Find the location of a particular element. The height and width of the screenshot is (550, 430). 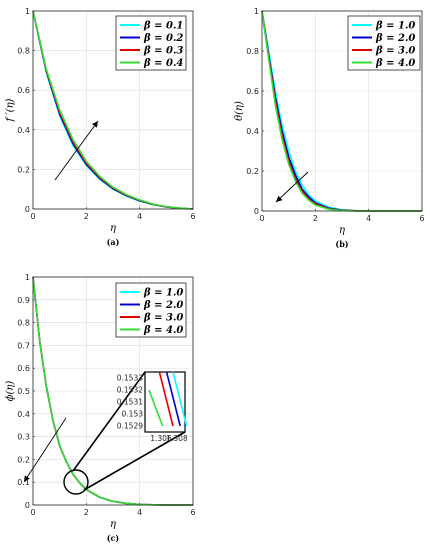

panel-caption: (c) is located at coordinates (113, 538).